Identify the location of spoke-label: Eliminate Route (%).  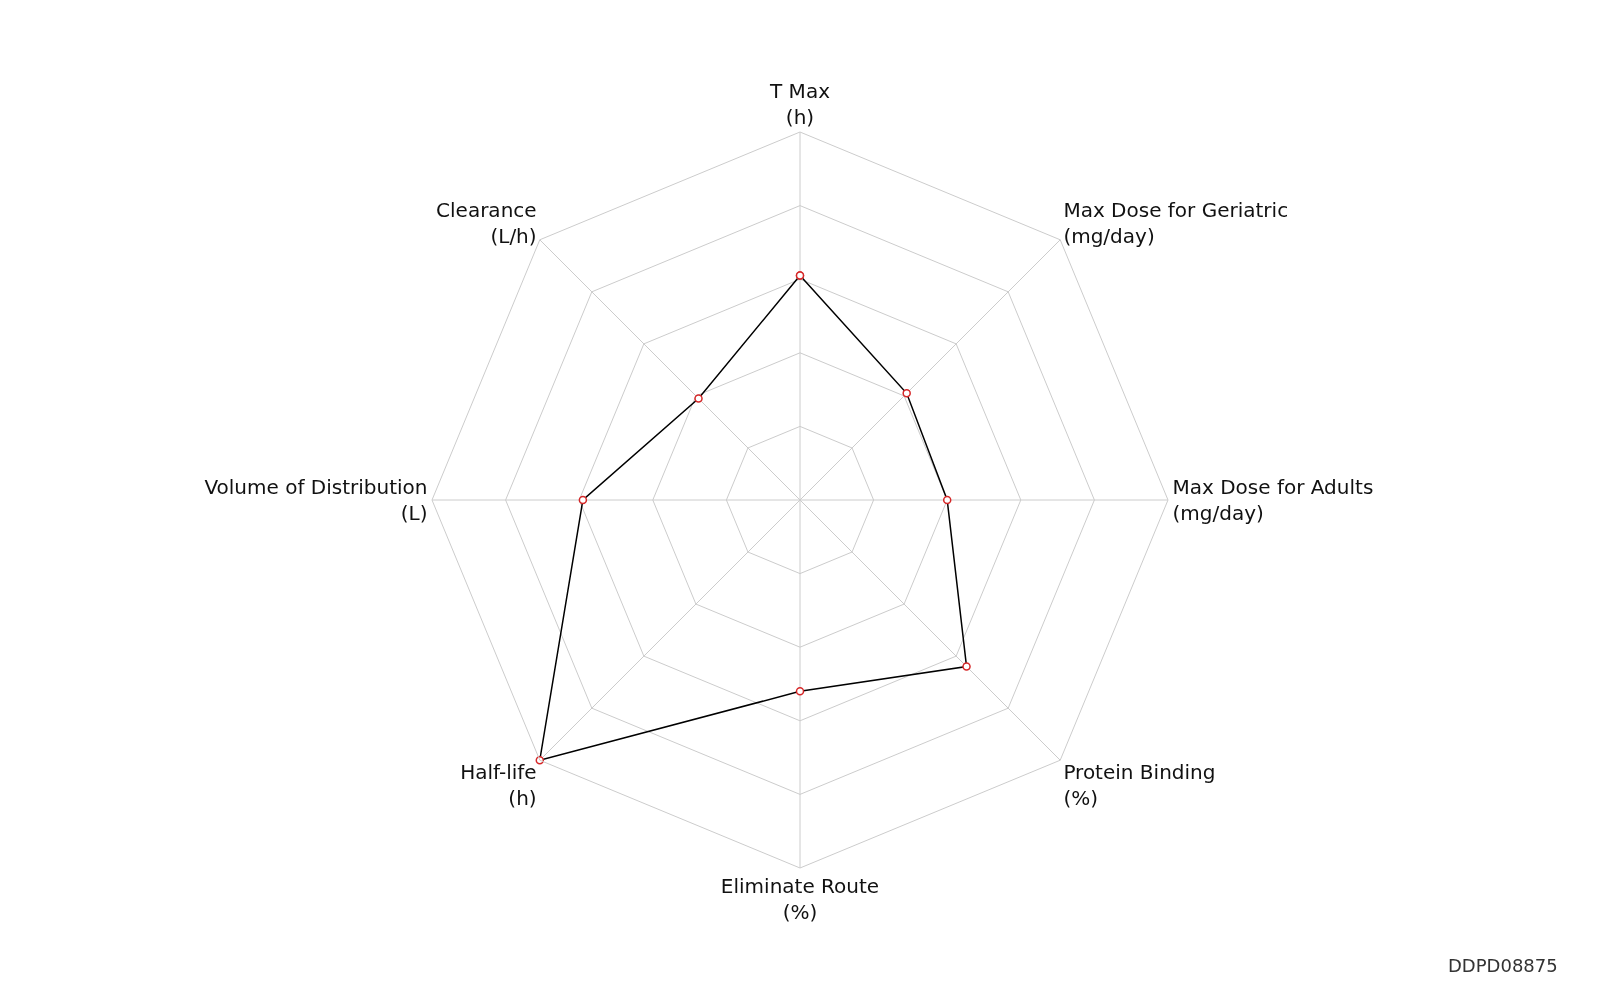
(800, 898).